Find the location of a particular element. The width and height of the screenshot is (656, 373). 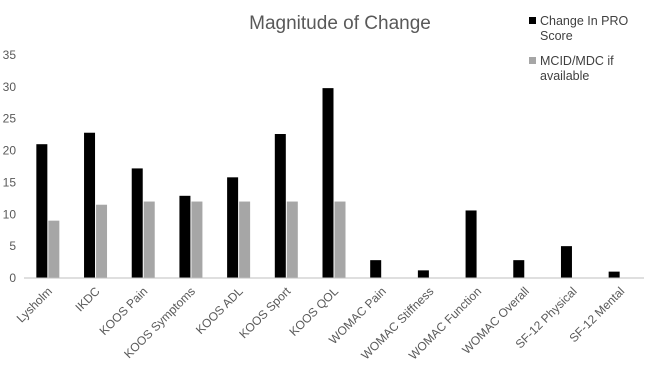

y-tick-label: 15 is located at coordinates (10, 182).